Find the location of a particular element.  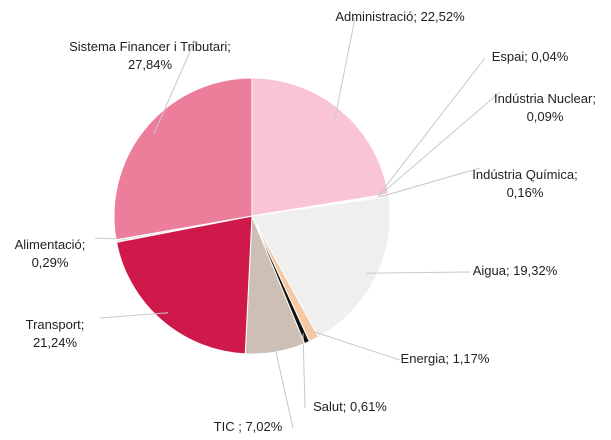

slice-label: Indústria Nuclear; 0,09% is located at coordinates (545, 107).